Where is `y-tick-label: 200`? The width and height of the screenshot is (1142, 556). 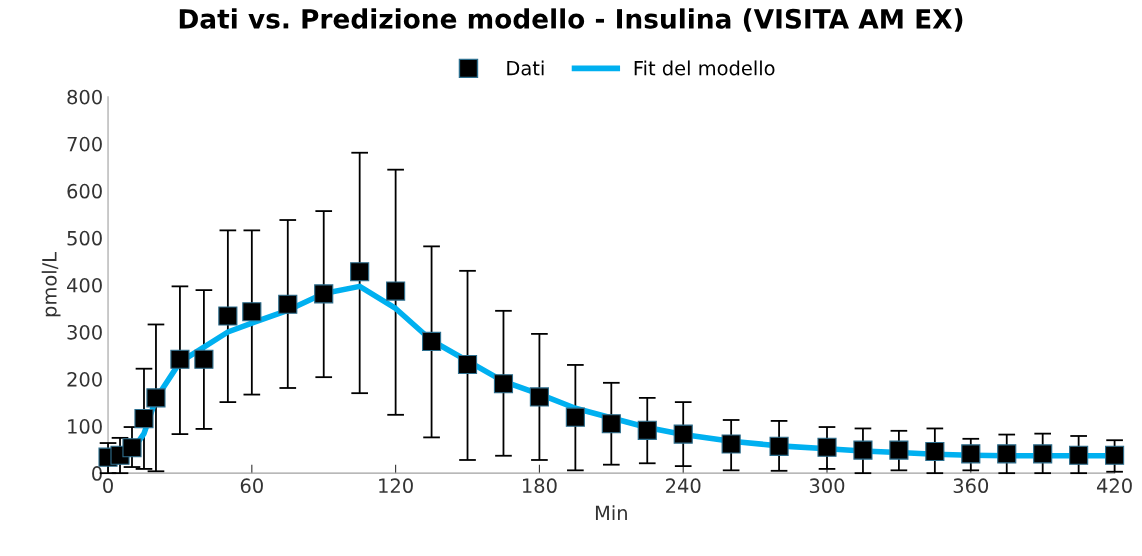 y-tick-label: 200 is located at coordinates (84, 379).